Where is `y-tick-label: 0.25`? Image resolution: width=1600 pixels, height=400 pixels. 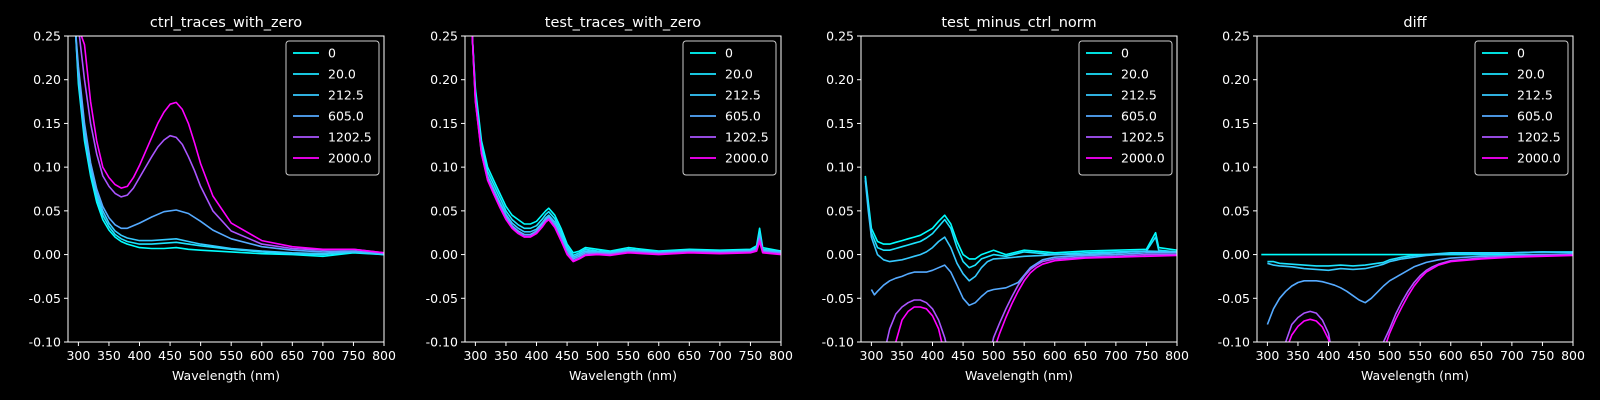 y-tick-label: 0.25 is located at coordinates (47, 36).